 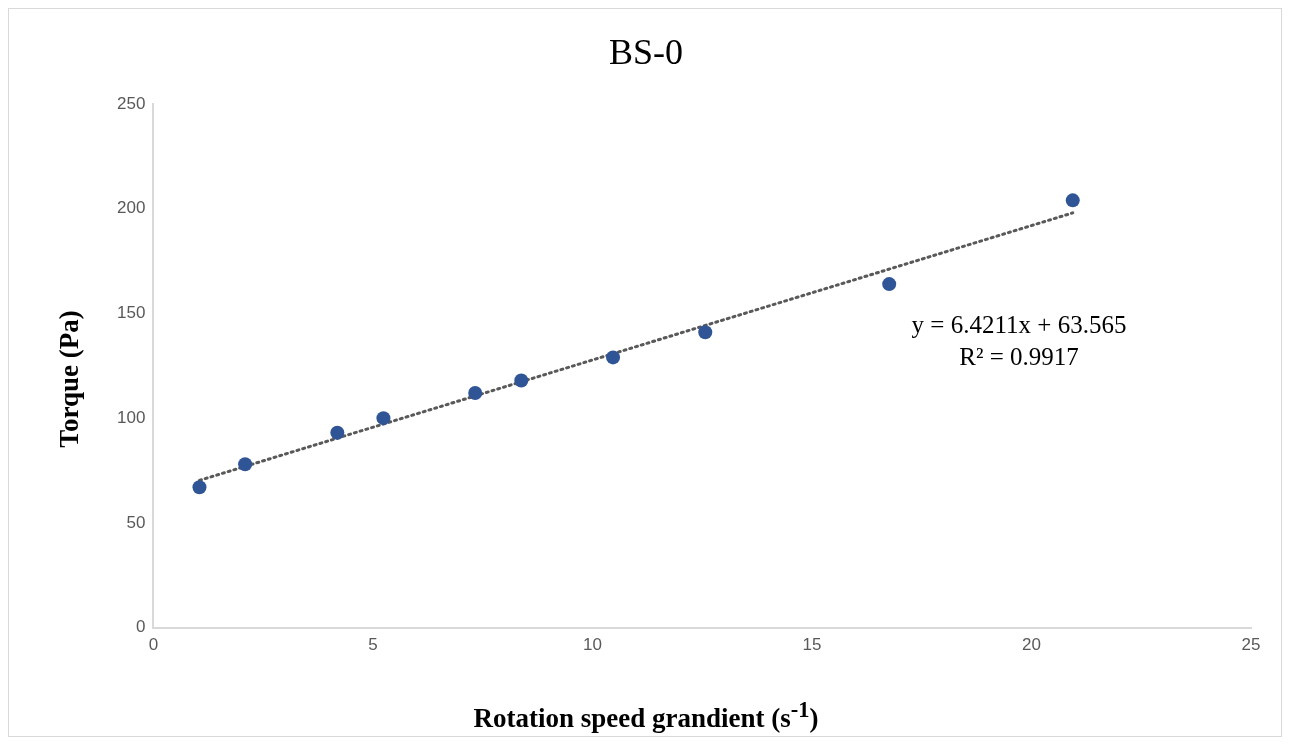 What do you see at coordinates (69, 379) in the screenshot?
I see `y-axis-title: Torque (Pa)` at bounding box center [69, 379].